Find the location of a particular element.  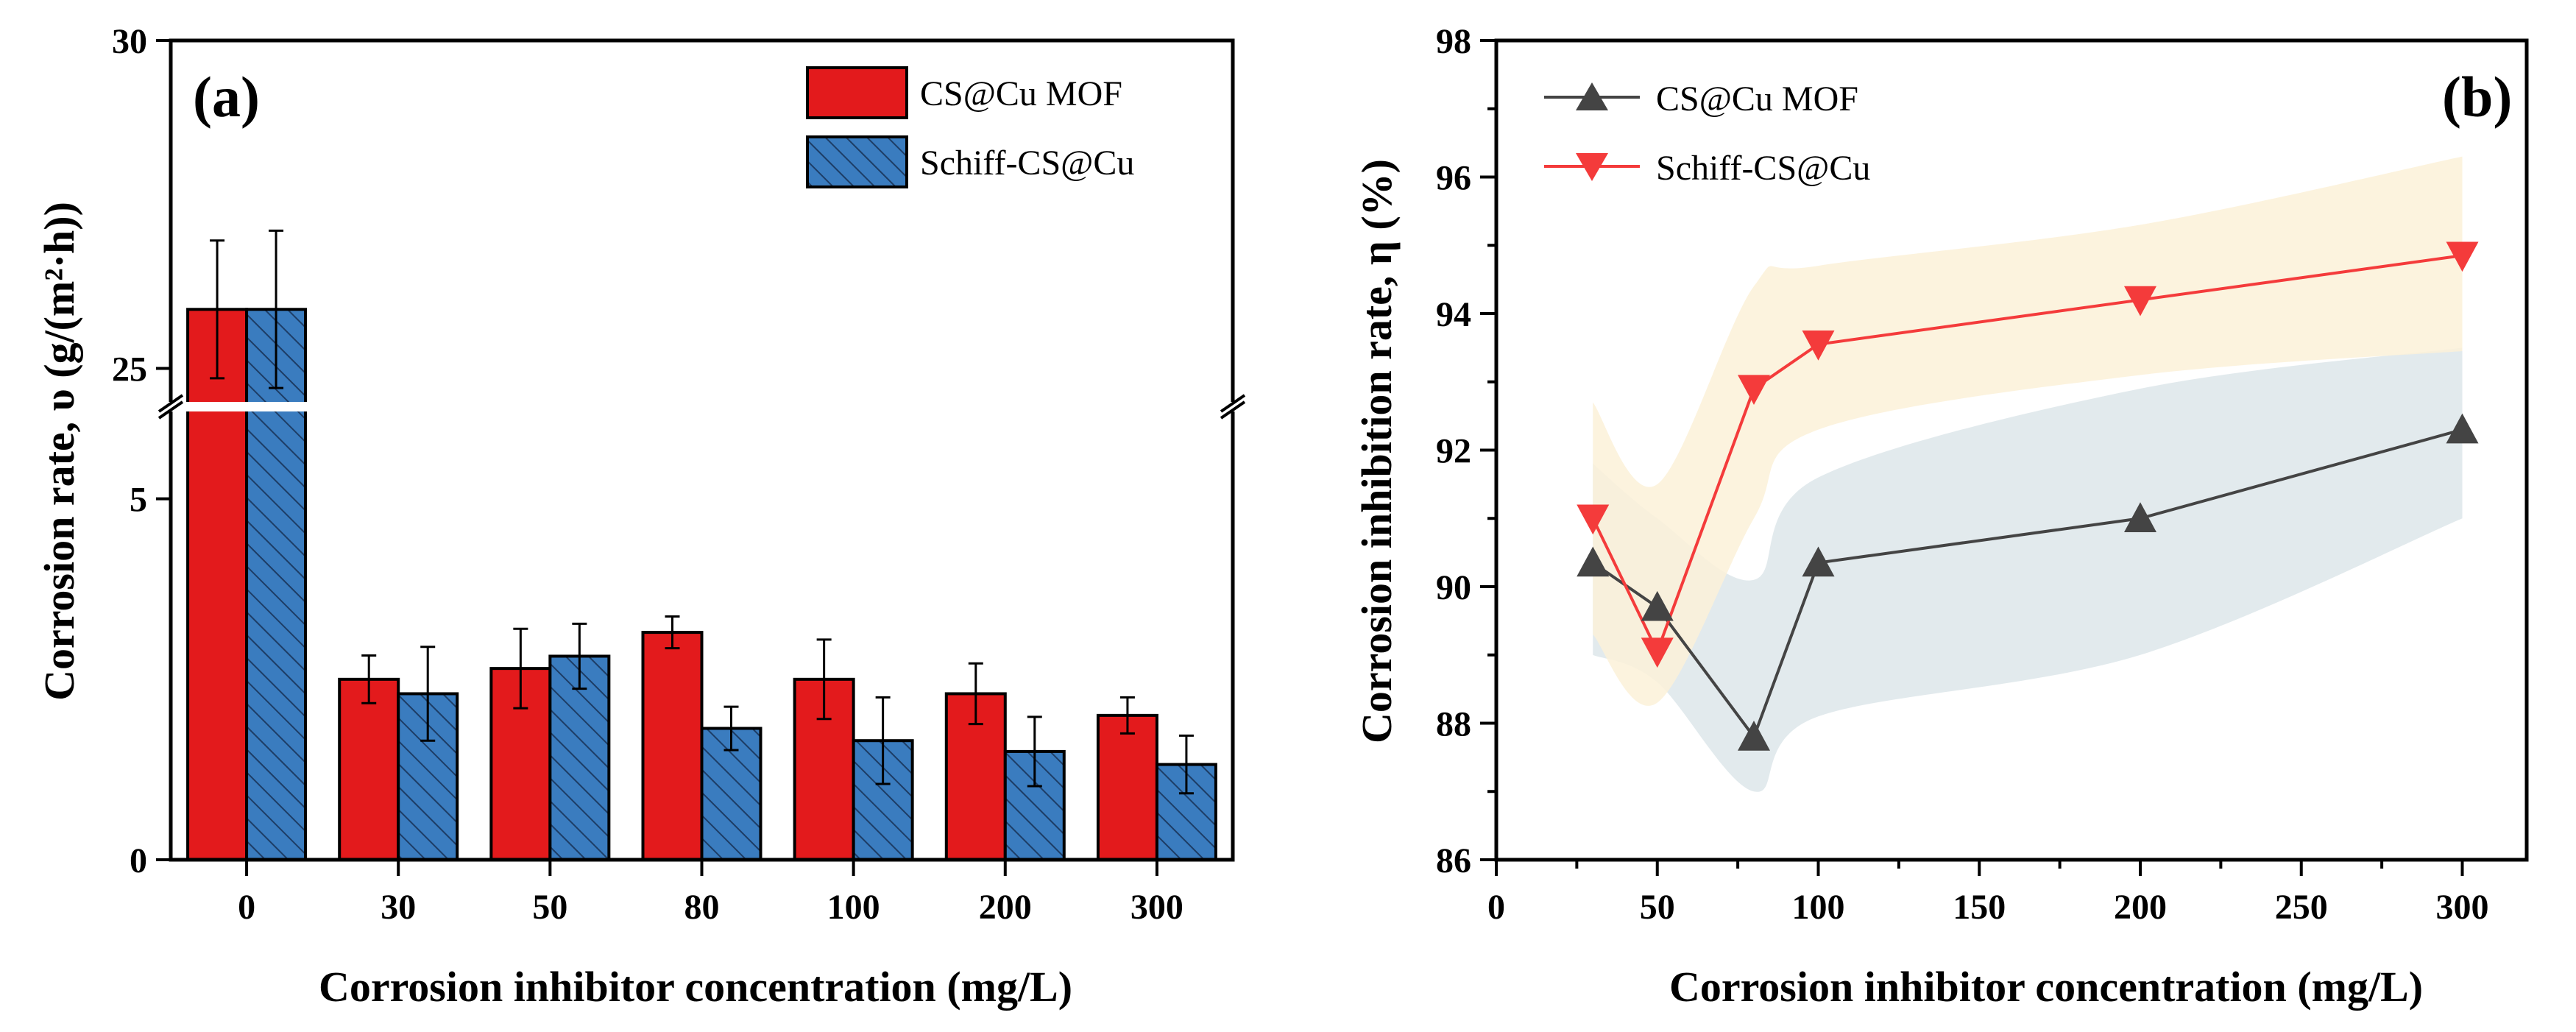

y-tick-label: 96 is located at coordinates (1453, 178).